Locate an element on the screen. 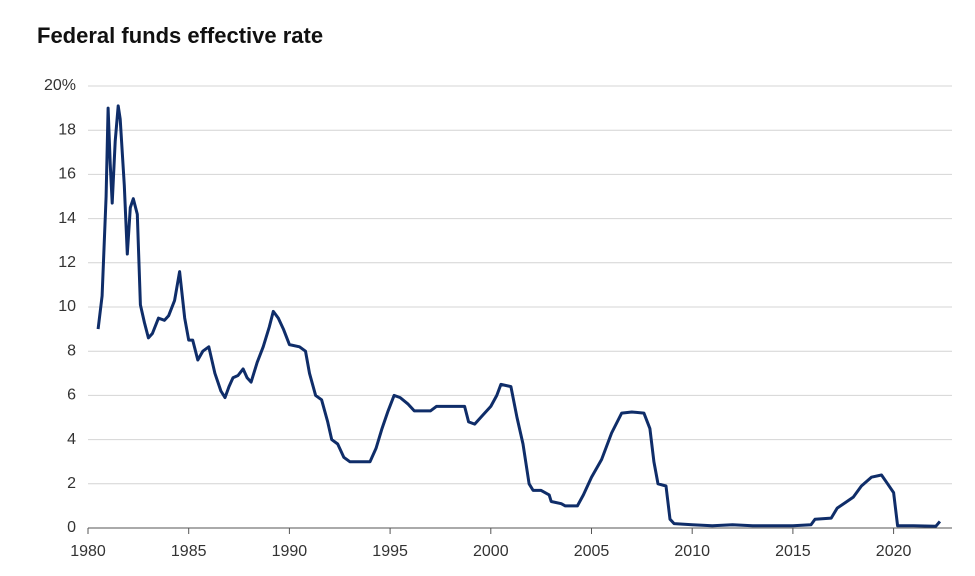  x-tick-label: 2000 is located at coordinates (491, 551).